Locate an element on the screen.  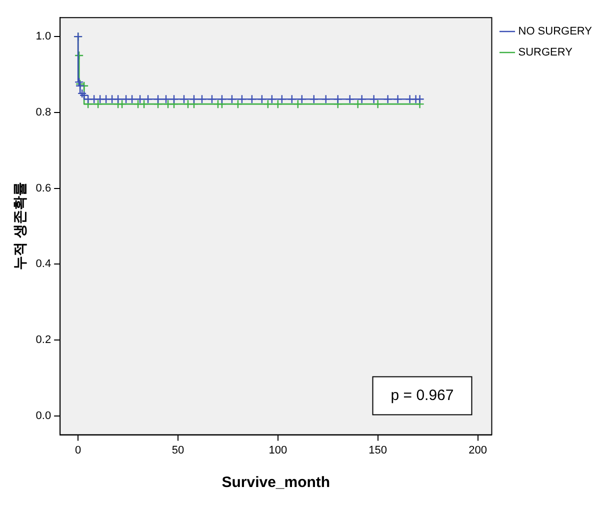
x-tick-label: 0 is located at coordinates (78, 450).